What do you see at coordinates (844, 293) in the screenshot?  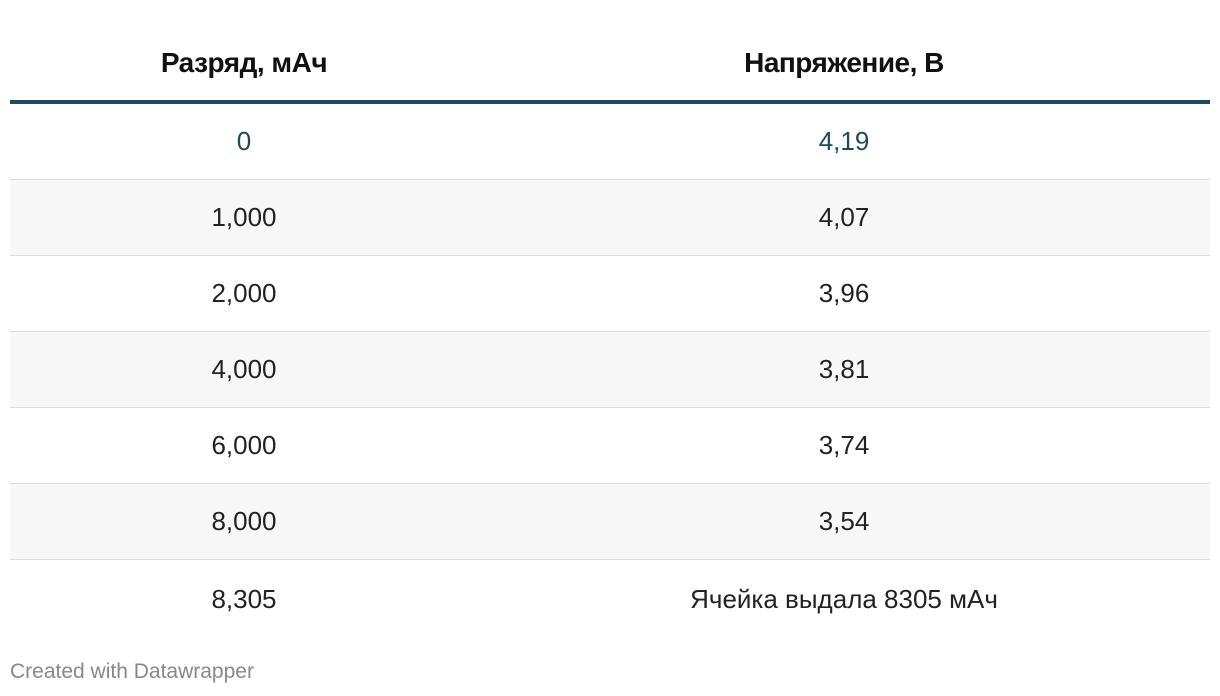 I see `table-cell: 3,96` at bounding box center [844, 293].